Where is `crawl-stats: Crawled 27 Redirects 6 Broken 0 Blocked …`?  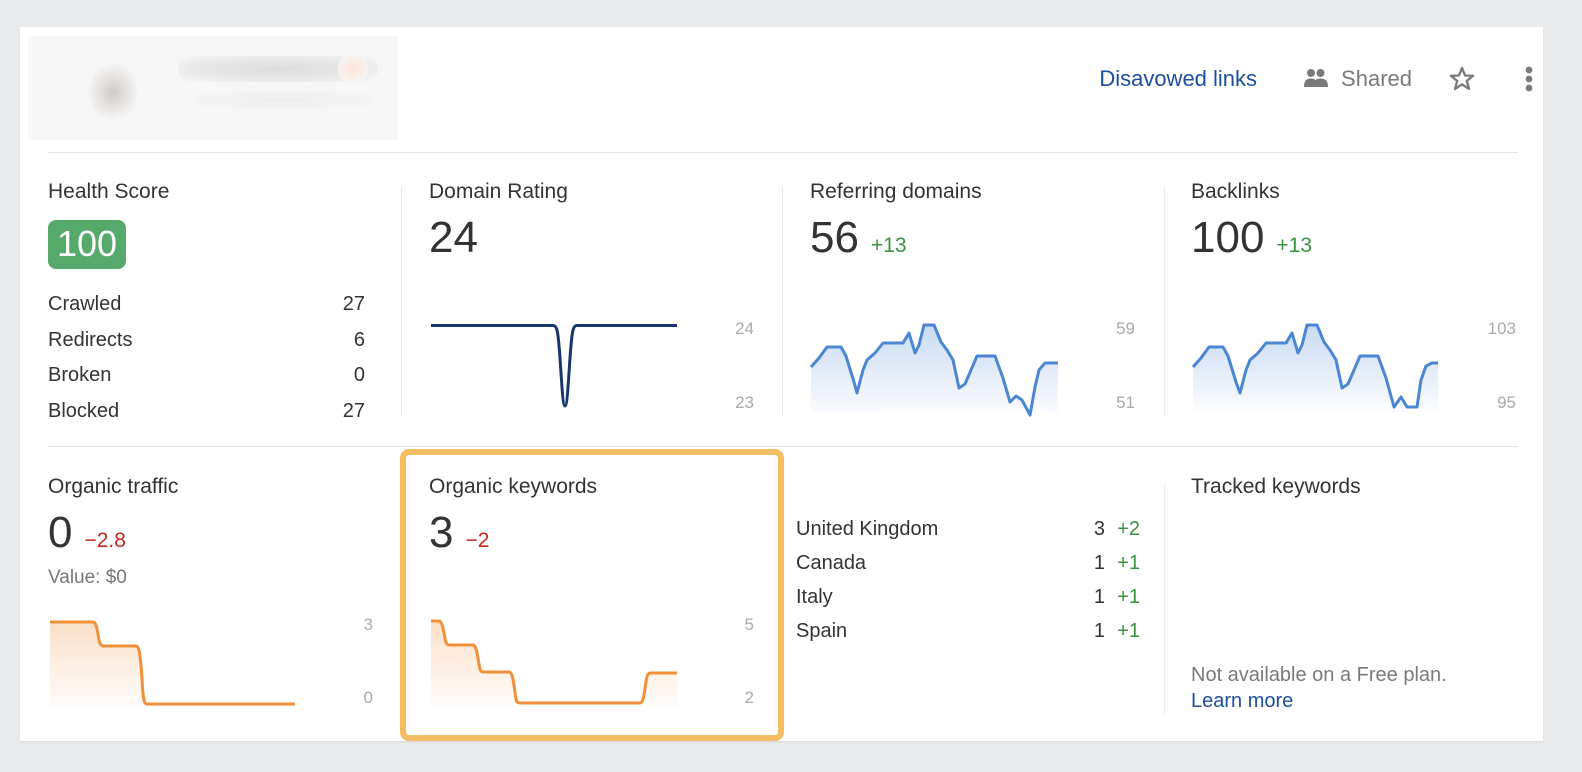 crawl-stats: Crawled 27 Redirects 6 Broken 0 Blocked … is located at coordinates (206, 358).